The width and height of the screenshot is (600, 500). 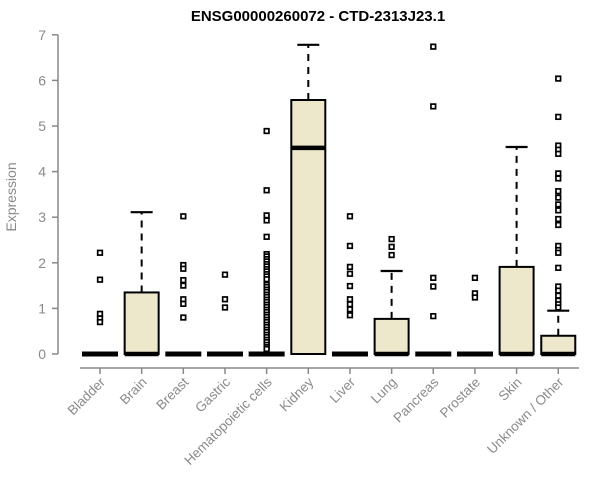 What do you see at coordinates (42, 126) in the screenshot?
I see `y-tick-label: 5` at bounding box center [42, 126].